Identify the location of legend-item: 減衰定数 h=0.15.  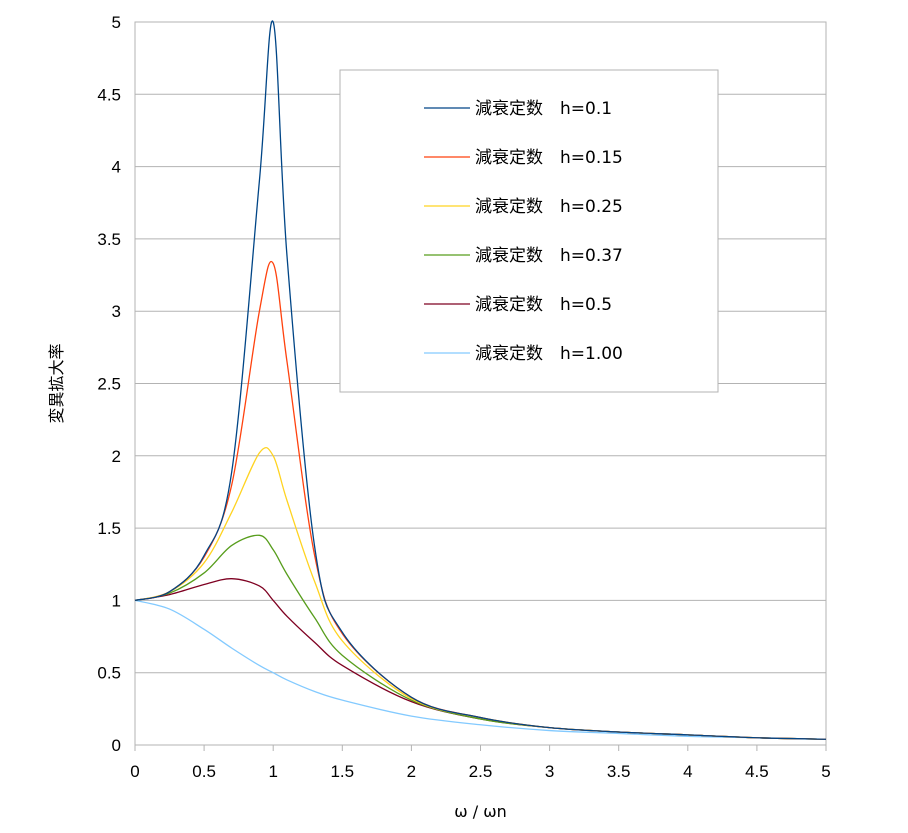
(523, 158).